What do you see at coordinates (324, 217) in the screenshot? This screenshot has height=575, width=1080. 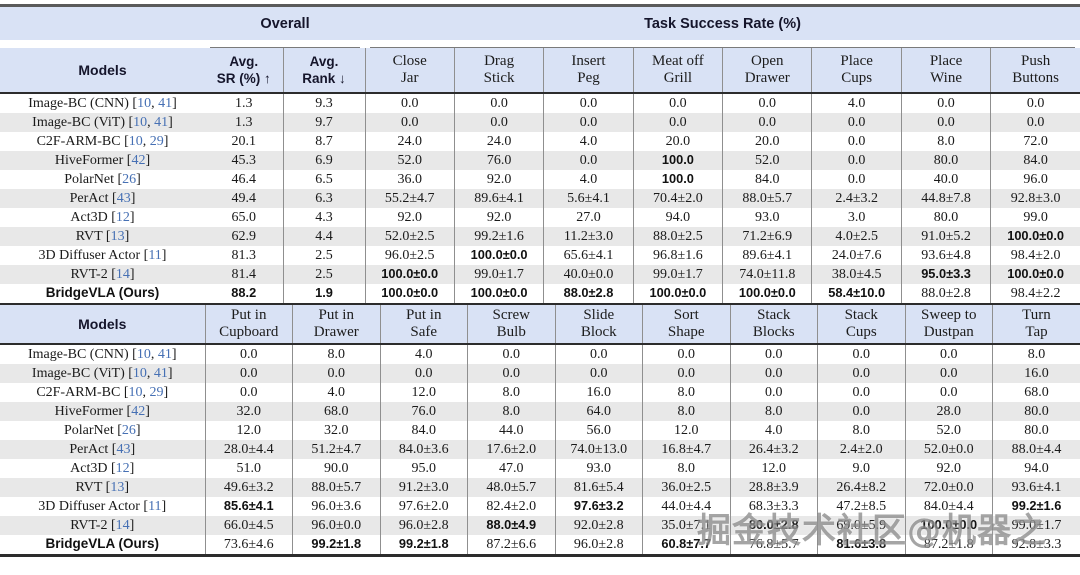 I see `value-cell: 4.3` at bounding box center [324, 217].